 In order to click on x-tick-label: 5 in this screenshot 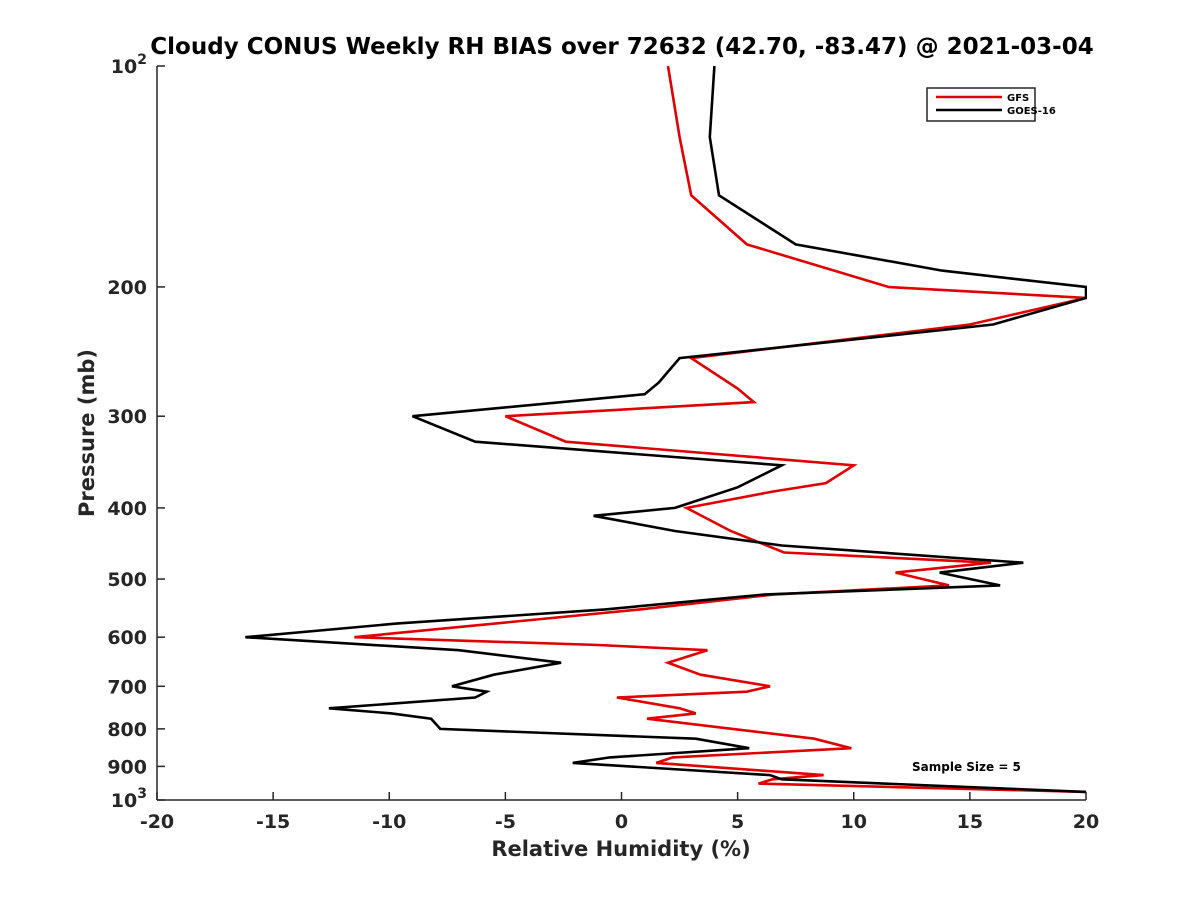, I will do `click(737, 822)`.